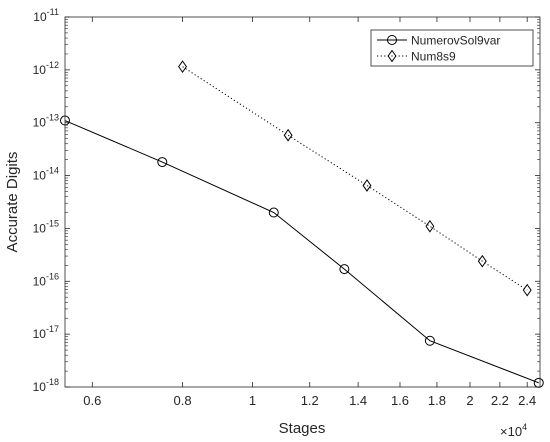 The height and width of the screenshot is (442, 550). Describe the element at coordinates (433, 57) in the screenshot. I see `legend-label-2: Num8s9` at that location.